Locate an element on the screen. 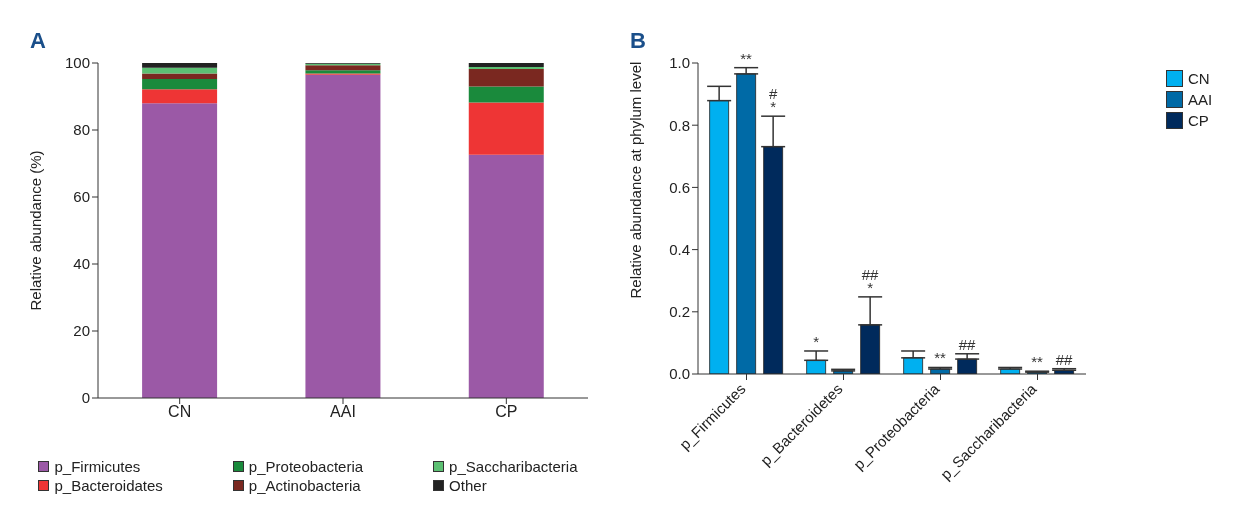 The height and width of the screenshot is (514, 1244). chart-title: B is located at coordinates (638, 41).